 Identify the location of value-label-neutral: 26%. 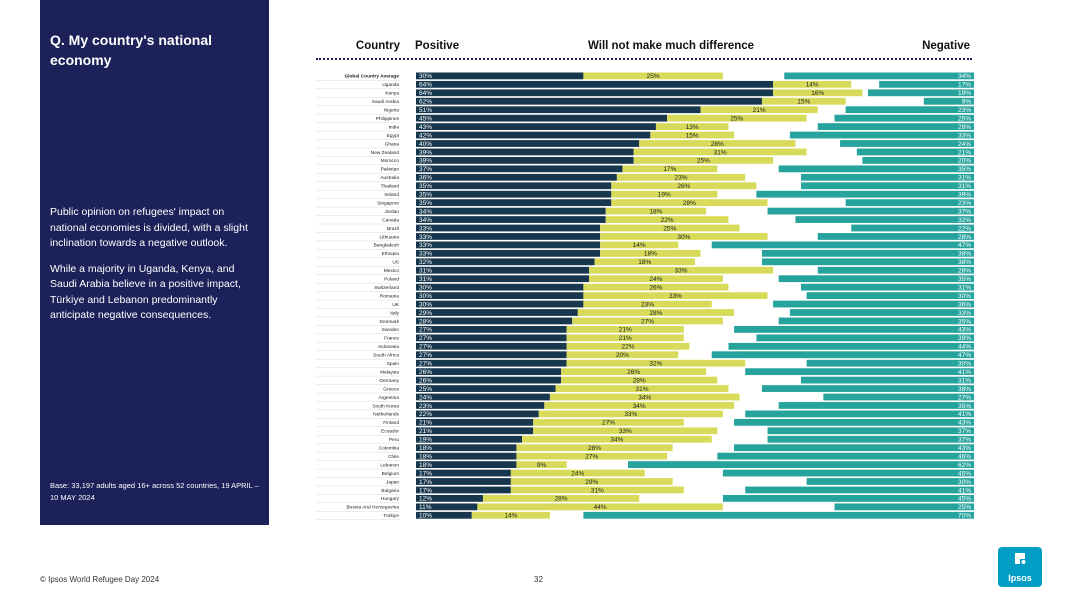
(683, 186).